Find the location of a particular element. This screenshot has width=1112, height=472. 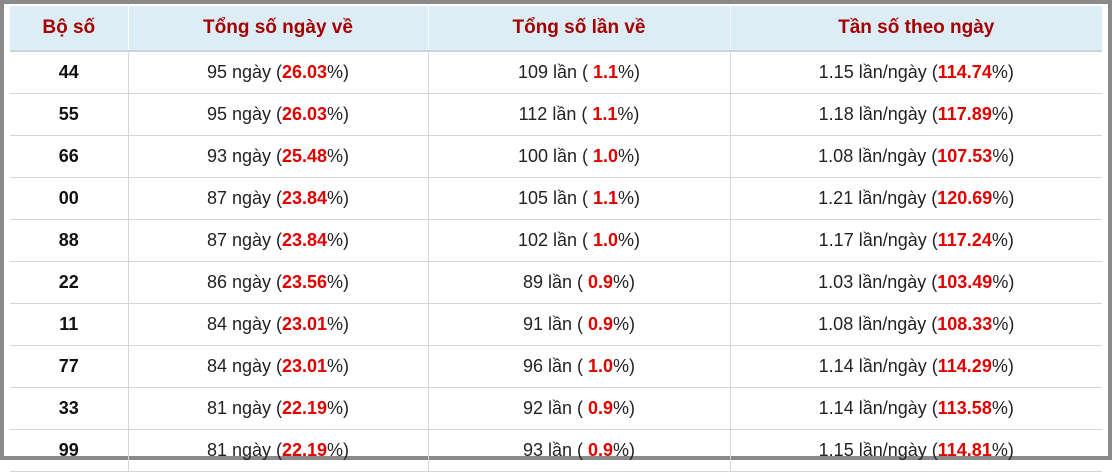

value-cell: 1.14 lần/ngày (113.58%) is located at coordinates (916, 408).